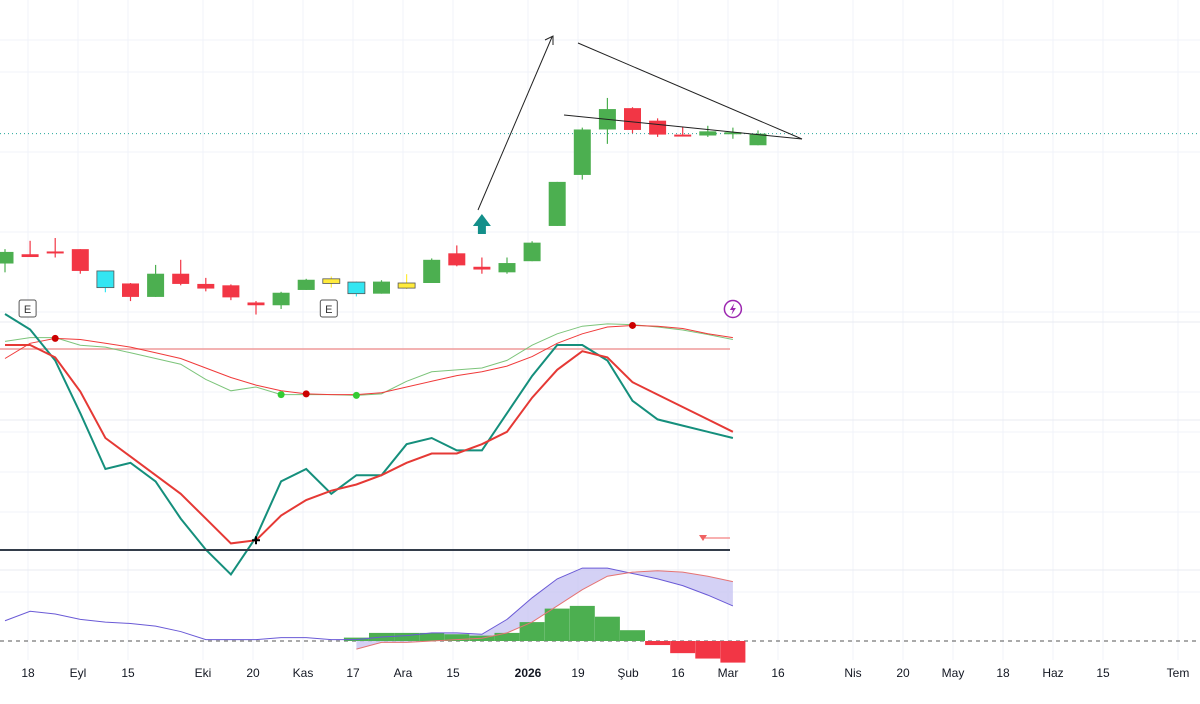  Describe the element at coordinates (515, 123) in the screenshot. I see `trend-arrow-line` at that location.